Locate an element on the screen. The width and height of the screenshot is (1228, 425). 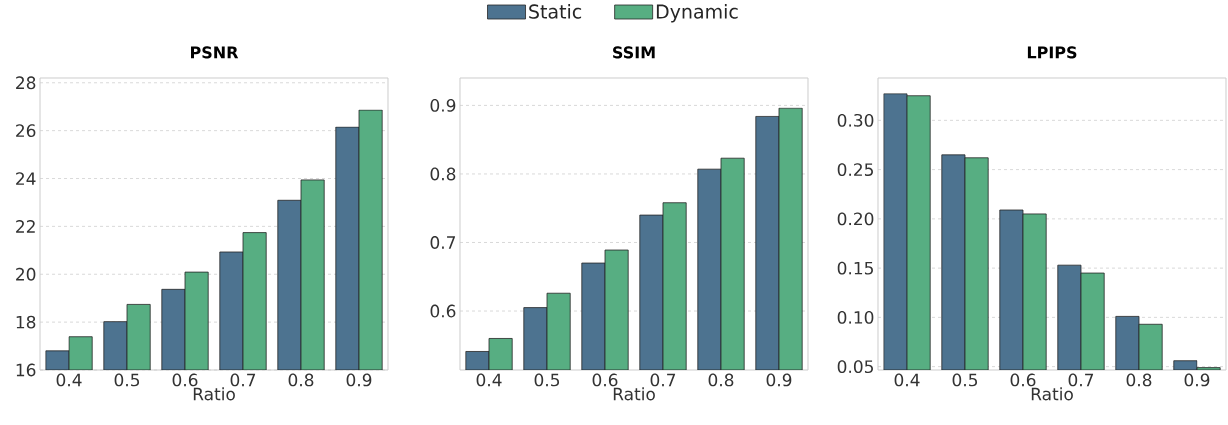
y-tick-label: 0.30 is located at coordinates (855, 120).